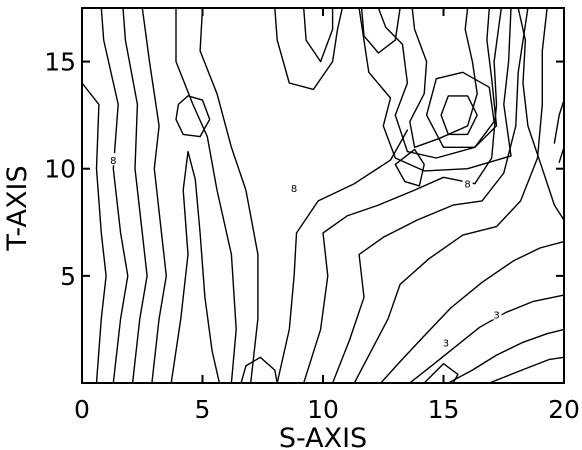 This screenshot has width=582, height=450. I want to click on x-tick-label: 10, so click(323, 409).